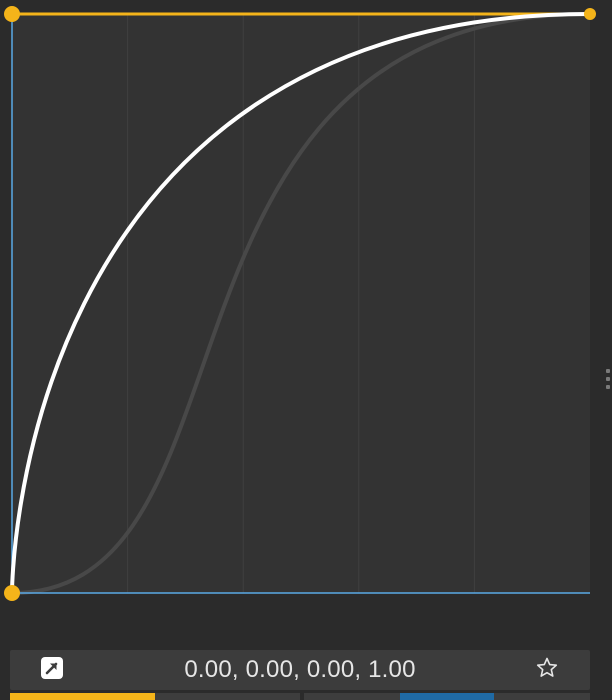  I want to click on apply-button, so click(52, 670).